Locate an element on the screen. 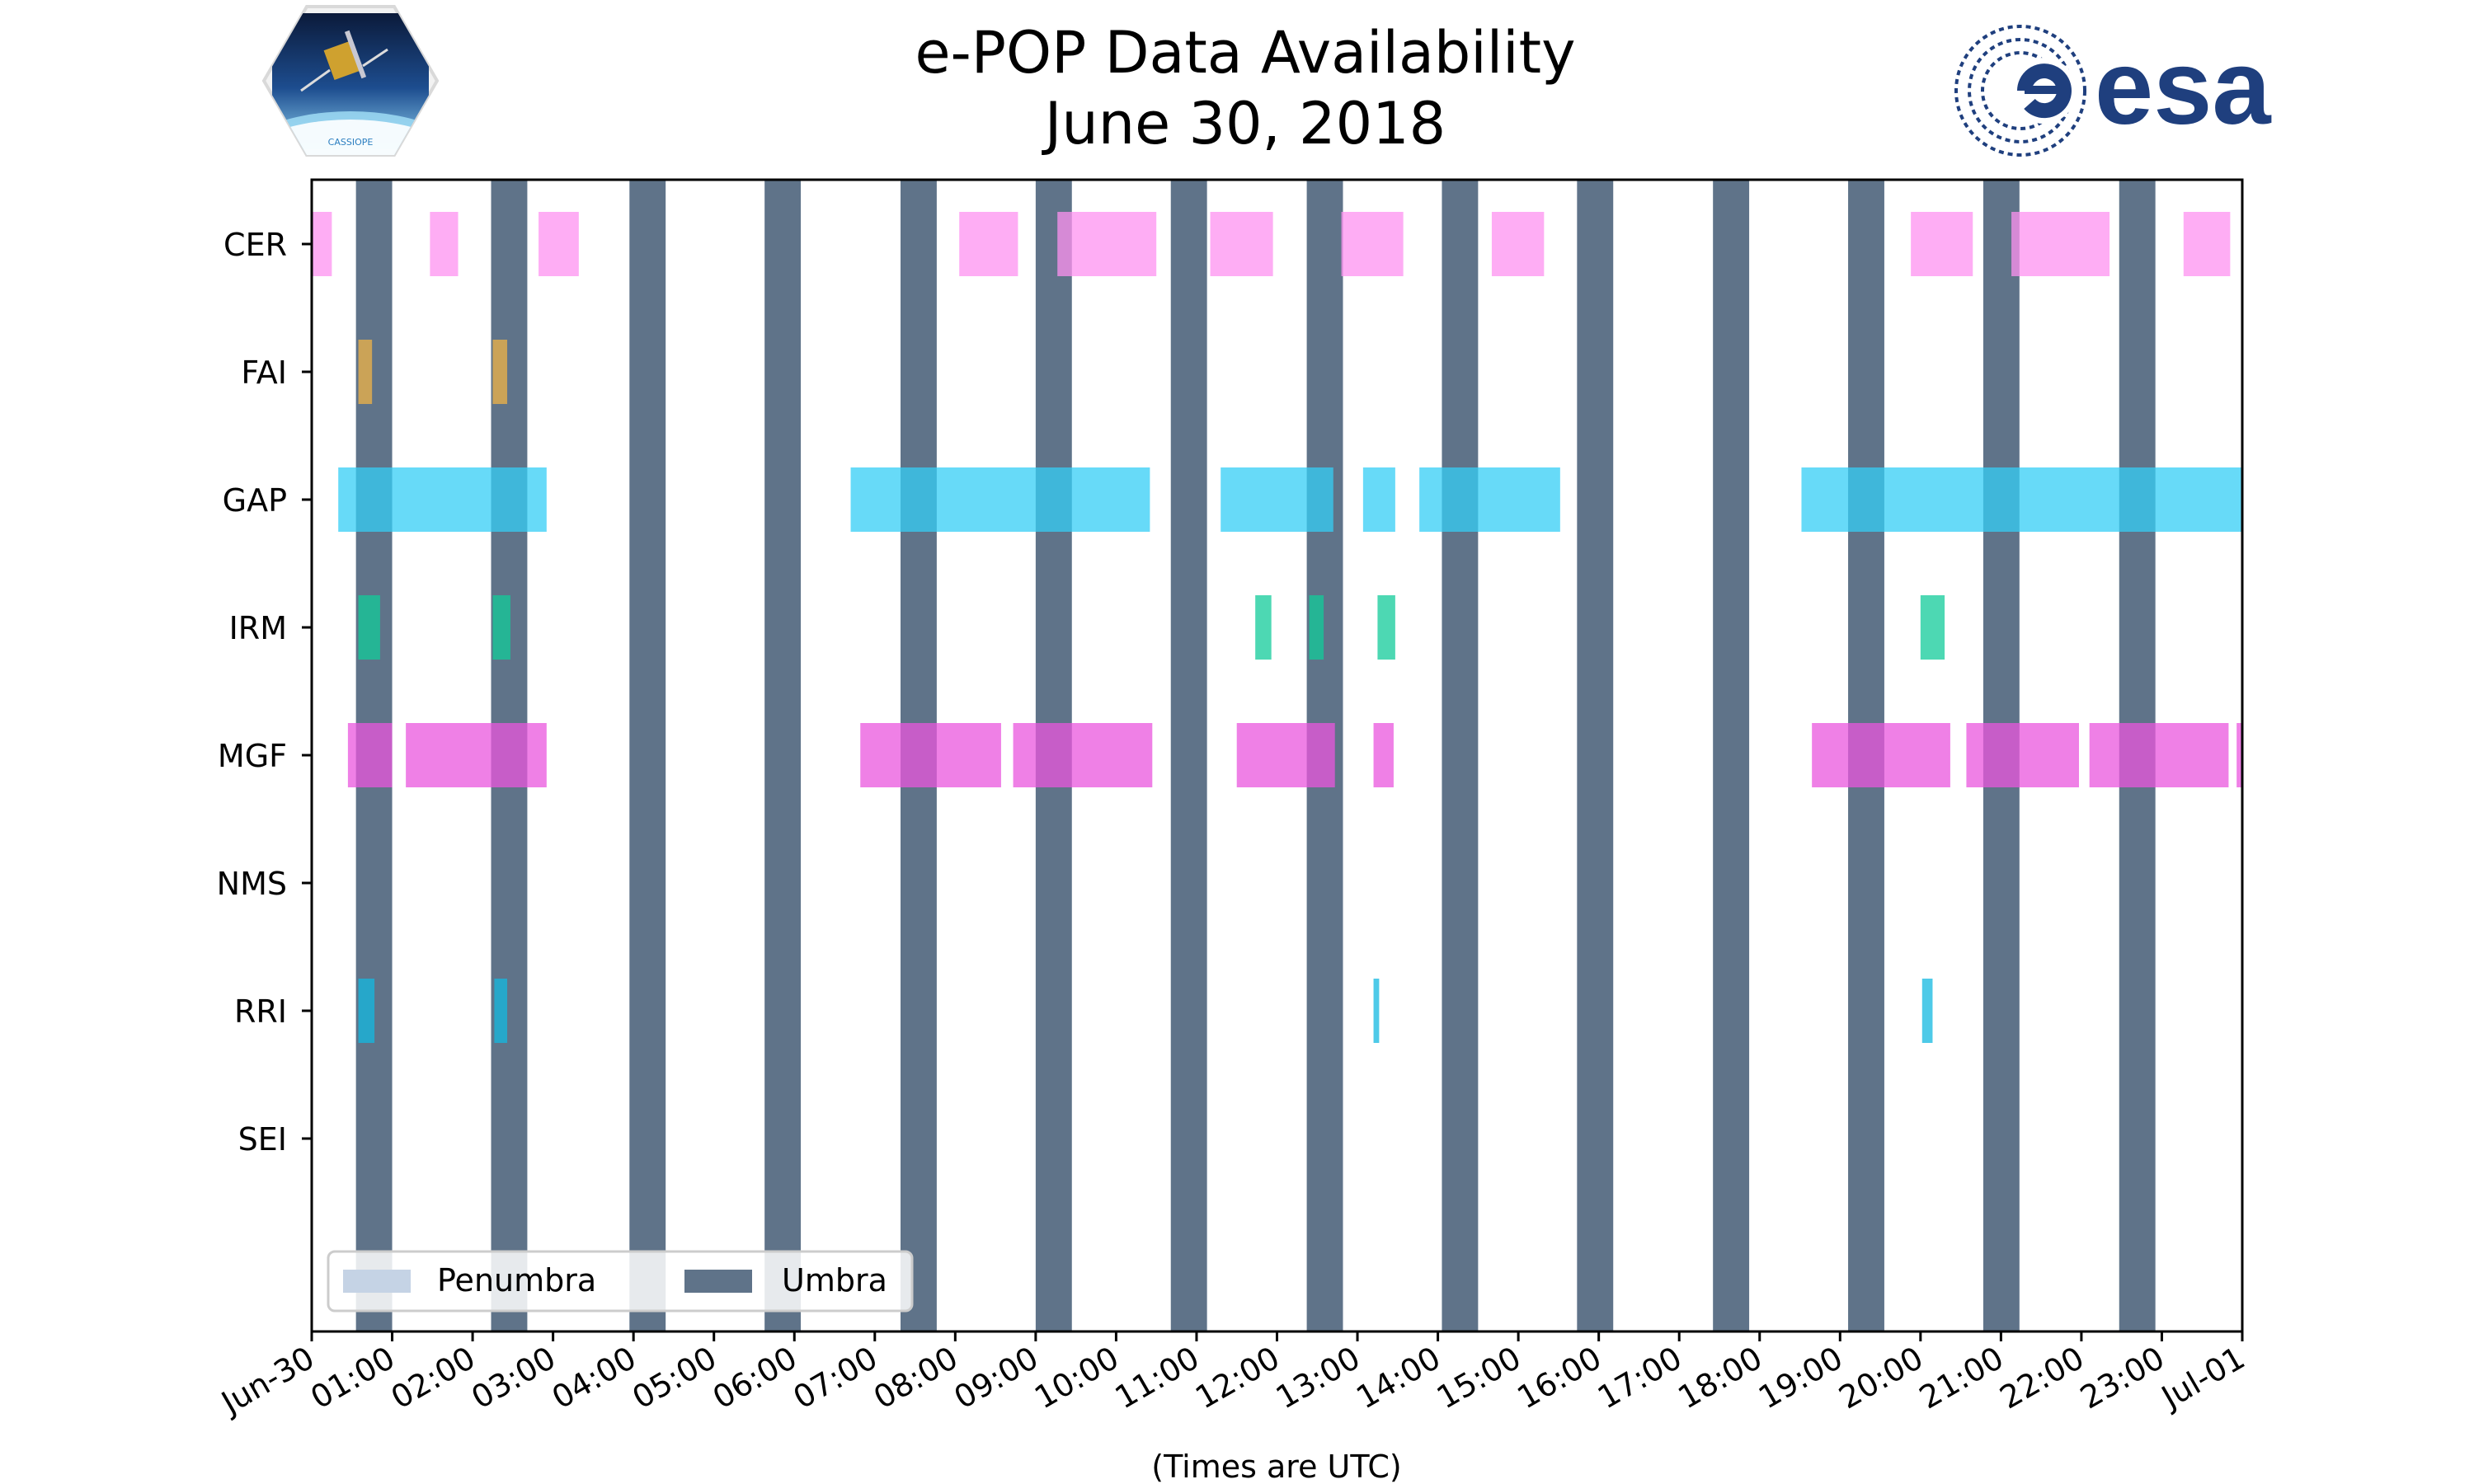 Image resolution: width=2474 pixels, height=1484 pixels. chart-subtitle: June 30, 2018 is located at coordinates (1244, 123).